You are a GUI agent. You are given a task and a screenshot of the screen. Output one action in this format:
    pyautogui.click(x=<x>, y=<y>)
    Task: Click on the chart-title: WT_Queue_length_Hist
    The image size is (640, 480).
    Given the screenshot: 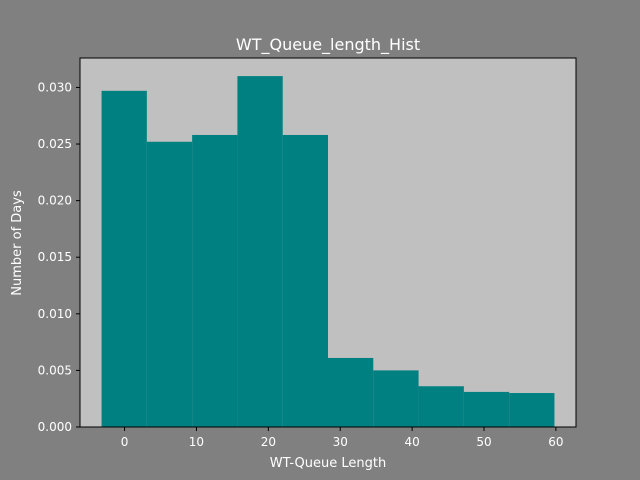 What is the action you would take?
    pyautogui.click(x=328, y=45)
    